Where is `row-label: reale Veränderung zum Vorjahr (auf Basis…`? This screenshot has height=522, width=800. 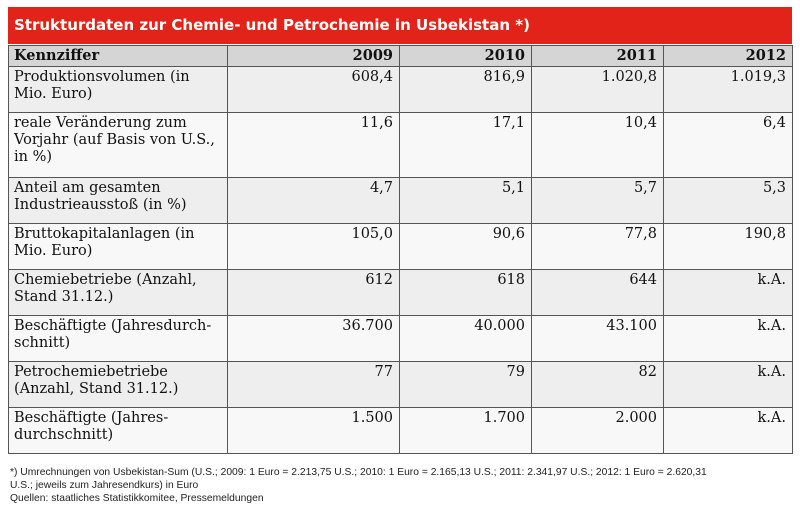 row-label: reale Veränderung zum Vorjahr (auf Basis… is located at coordinates (118, 145).